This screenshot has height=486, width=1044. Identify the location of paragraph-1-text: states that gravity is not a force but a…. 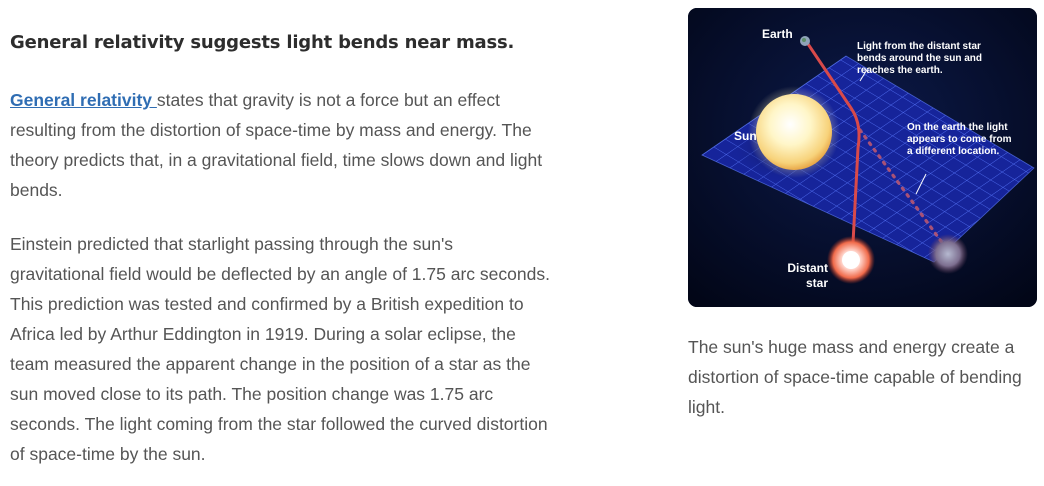
(276, 145).